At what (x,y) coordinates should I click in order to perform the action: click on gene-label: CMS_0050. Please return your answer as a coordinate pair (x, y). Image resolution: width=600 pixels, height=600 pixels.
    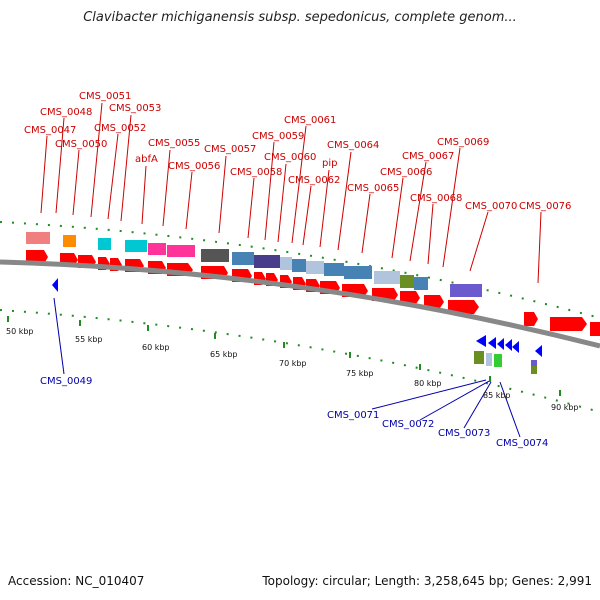
    Looking at the image, I should click on (81, 144).